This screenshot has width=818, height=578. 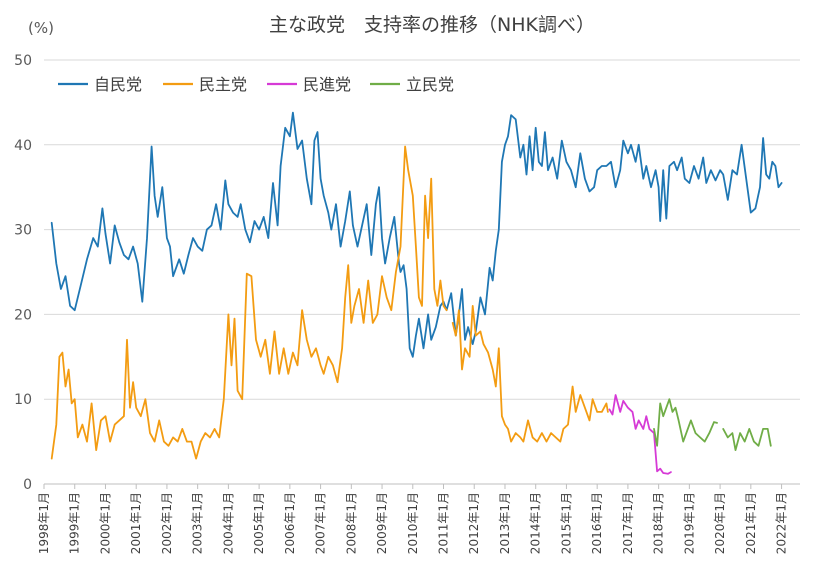 What do you see at coordinates (136, 523) in the screenshot?
I see `x-tick-label: 2001年1月` at bounding box center [136, 523].